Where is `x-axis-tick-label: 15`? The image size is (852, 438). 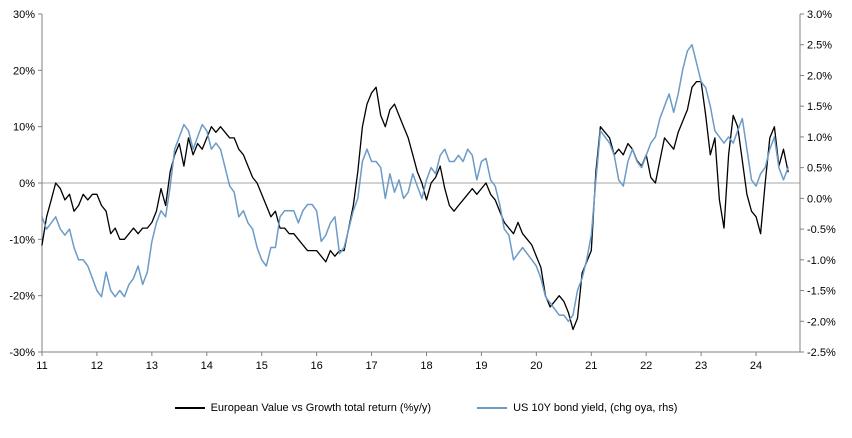 x-axis-tick-label: 15 is located at coordinates (262, 366).